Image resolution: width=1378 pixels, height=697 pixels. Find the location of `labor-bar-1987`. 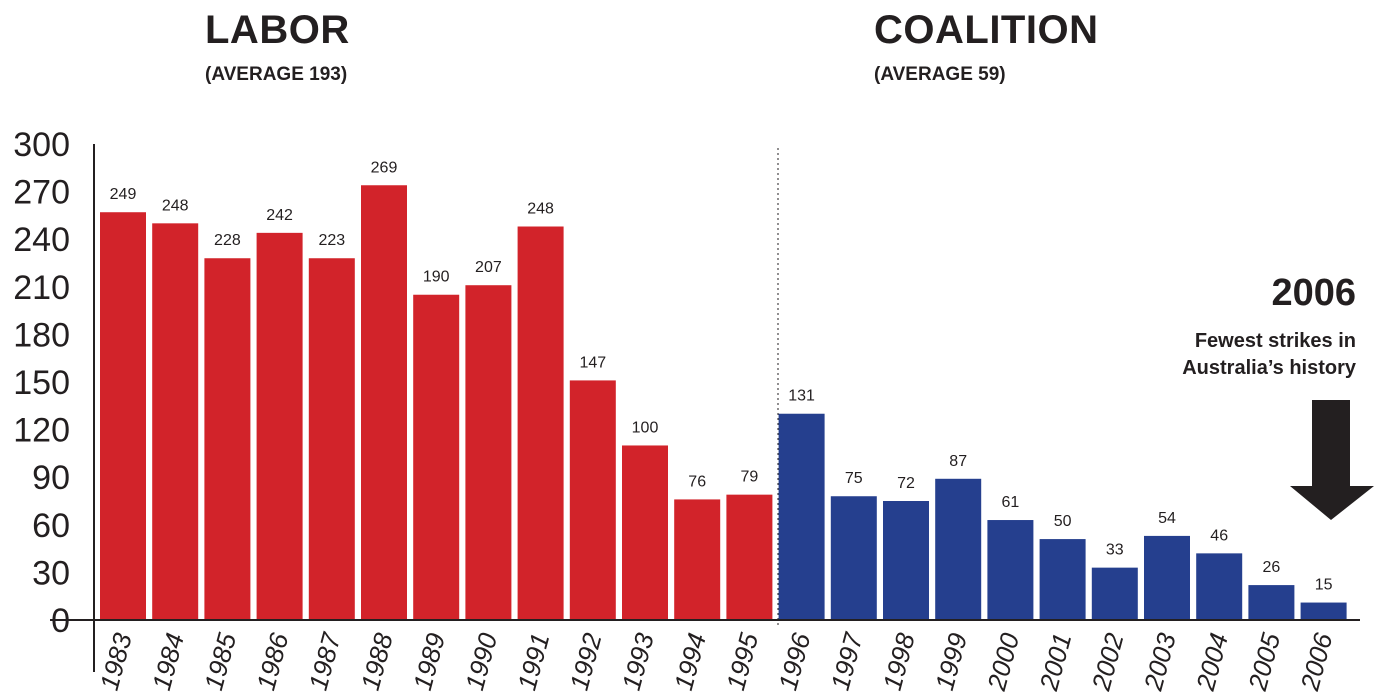

labor-bar-1987 is located at coordinates (331, 439).